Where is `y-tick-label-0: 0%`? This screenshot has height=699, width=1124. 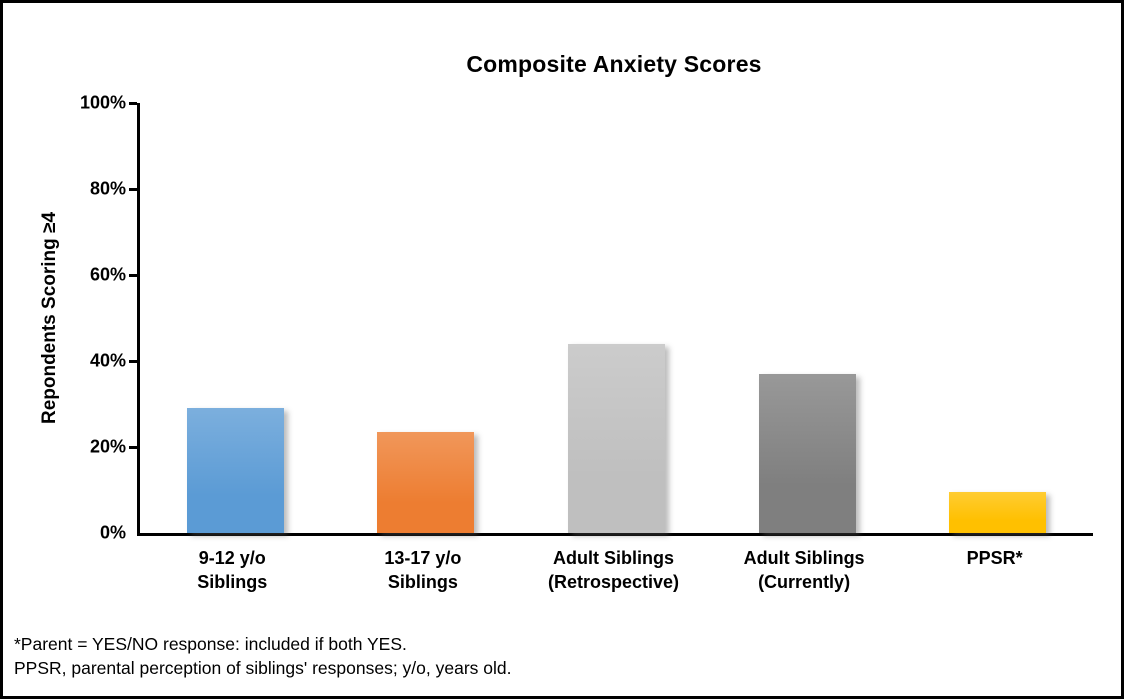 y-tick-label-0: 0% is located at coordinates (112, 532).